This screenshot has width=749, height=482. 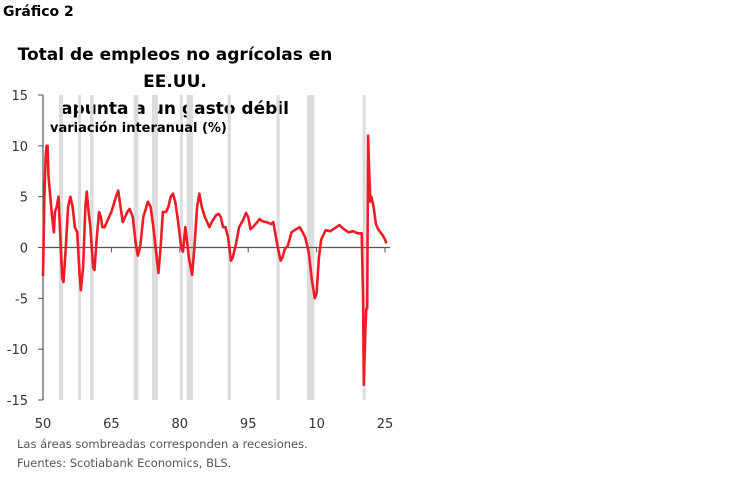 I want to click on note-sources: Fuentes: Scotiabank Economics, BLS., so click(x=124, y=463).